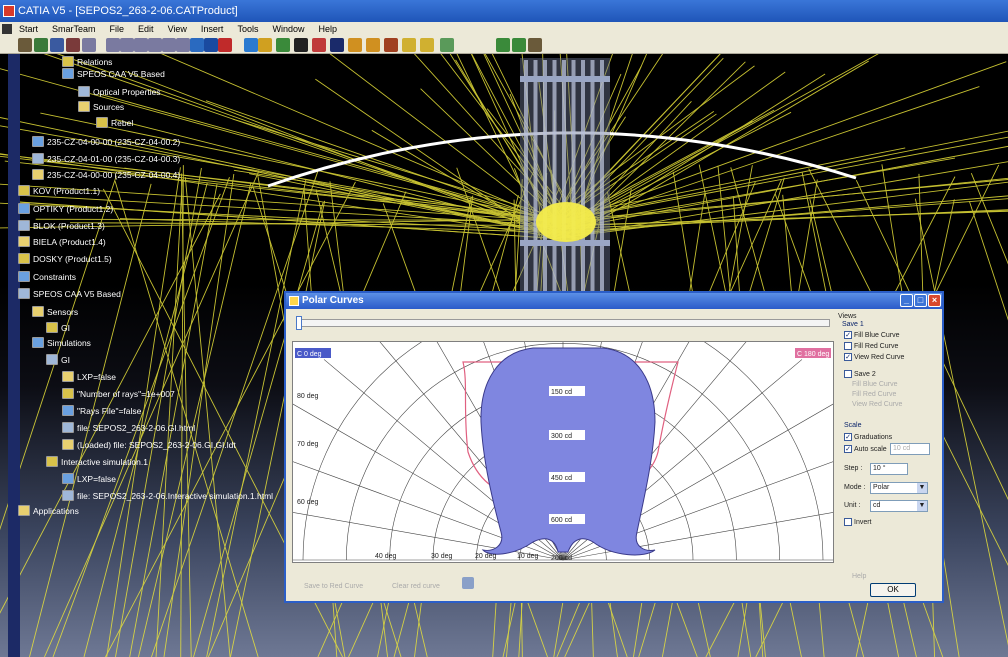 The image size is (1008, 657). Describe the element at coordinates (313, 353) in the screenshot. I see `left-plane-label: C 0 deg` at that location.